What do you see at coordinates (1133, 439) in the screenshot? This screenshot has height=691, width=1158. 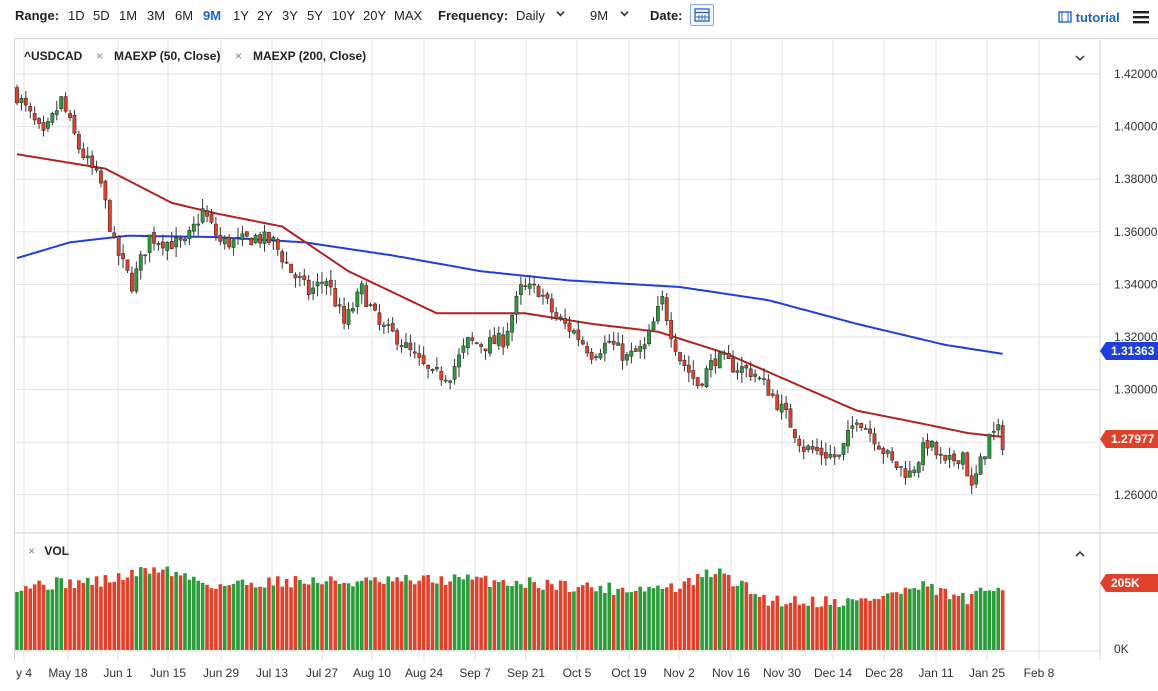 I see `last-price-tag: 1.27977` at bounding box center [1133, 439].